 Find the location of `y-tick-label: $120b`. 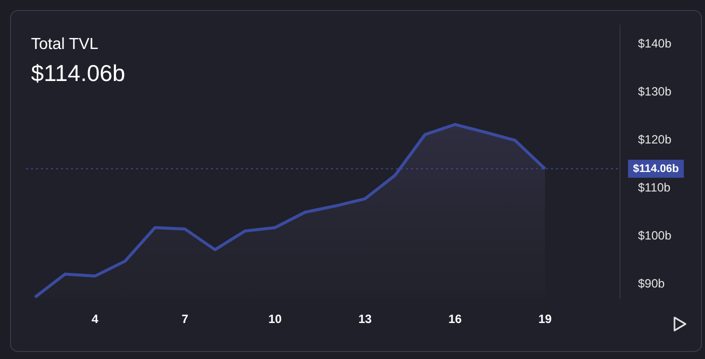

y-tick-label: $120b is located at coordinates (655, 139).